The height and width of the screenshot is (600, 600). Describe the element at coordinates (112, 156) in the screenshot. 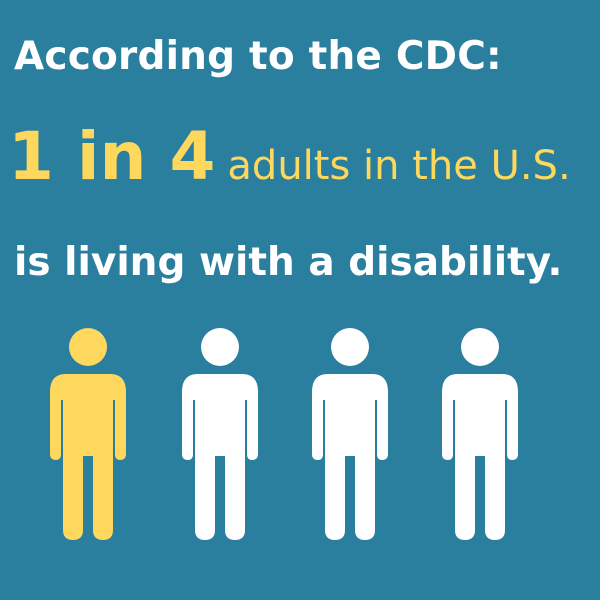

I see `stat-highlight: 1 in 4` at that location.